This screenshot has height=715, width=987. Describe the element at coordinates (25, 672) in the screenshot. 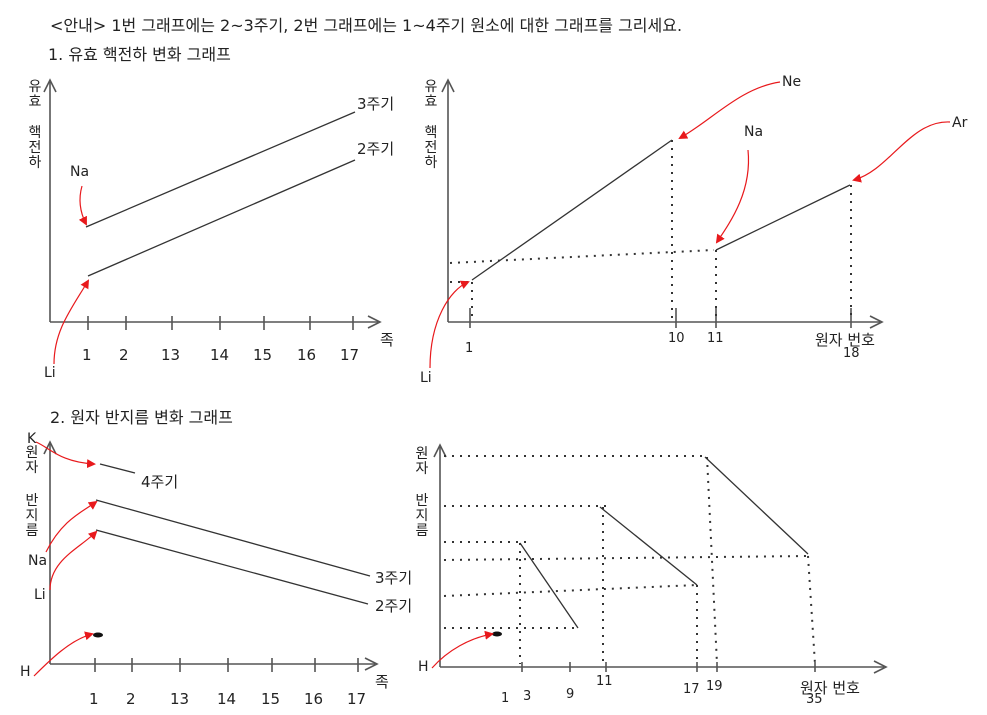

I see `h-label: H` at that location.